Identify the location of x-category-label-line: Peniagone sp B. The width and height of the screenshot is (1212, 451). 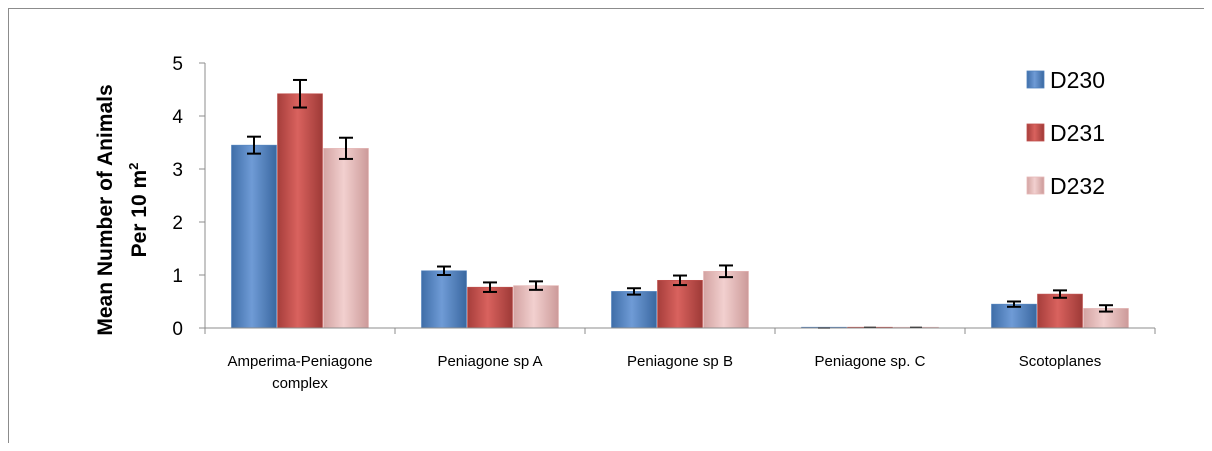
(680, 361).